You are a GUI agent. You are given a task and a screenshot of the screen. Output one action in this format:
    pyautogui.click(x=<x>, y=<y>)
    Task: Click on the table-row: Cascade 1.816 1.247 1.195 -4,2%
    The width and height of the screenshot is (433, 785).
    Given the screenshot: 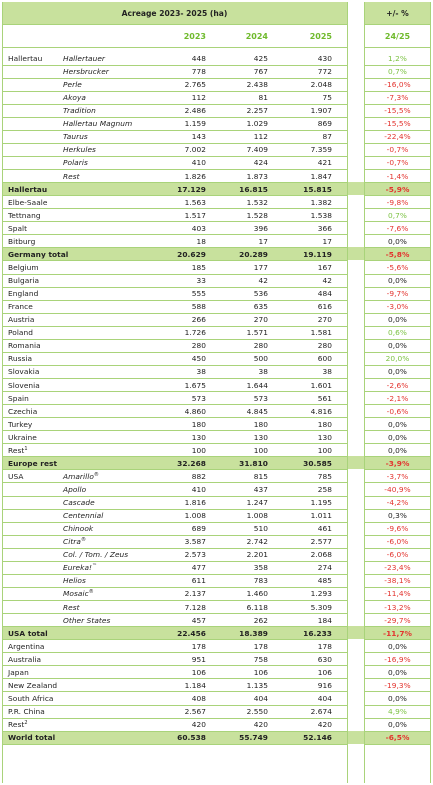 What is the action you would take?
    pyautogui.click(x=216, y=502)
    